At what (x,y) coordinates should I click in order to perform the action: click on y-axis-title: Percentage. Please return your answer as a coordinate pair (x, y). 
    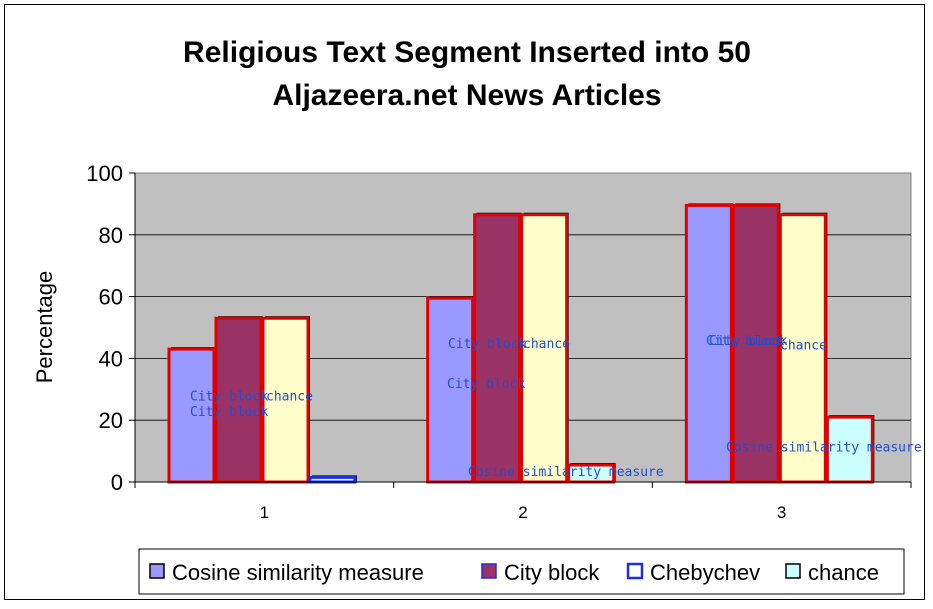
    Looking at the image, I should click on (44, 327).